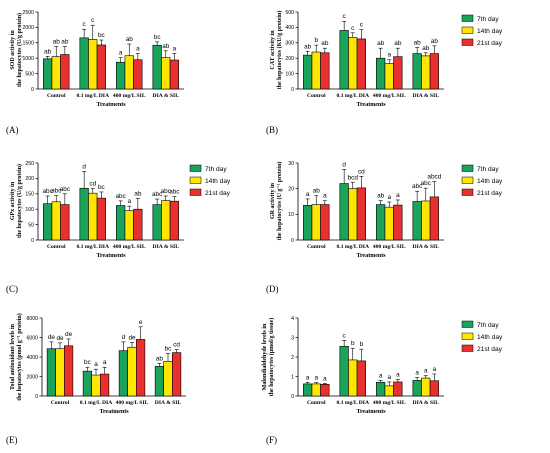  I want to click on y-tick-label: 1, so click(292, 377).